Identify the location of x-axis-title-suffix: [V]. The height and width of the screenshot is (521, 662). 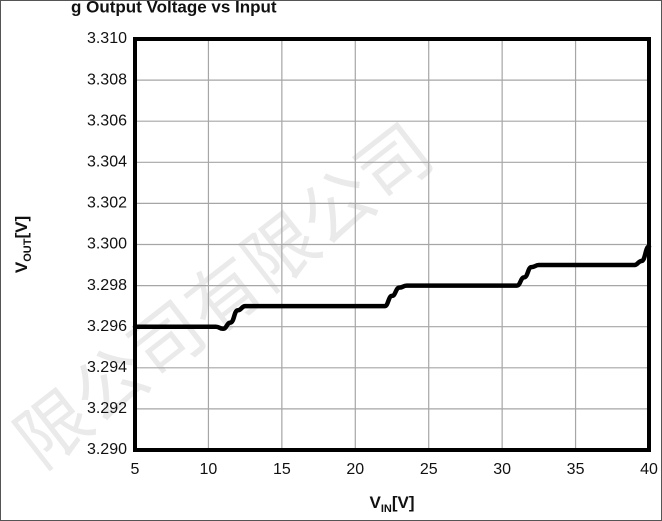
(403, 502).